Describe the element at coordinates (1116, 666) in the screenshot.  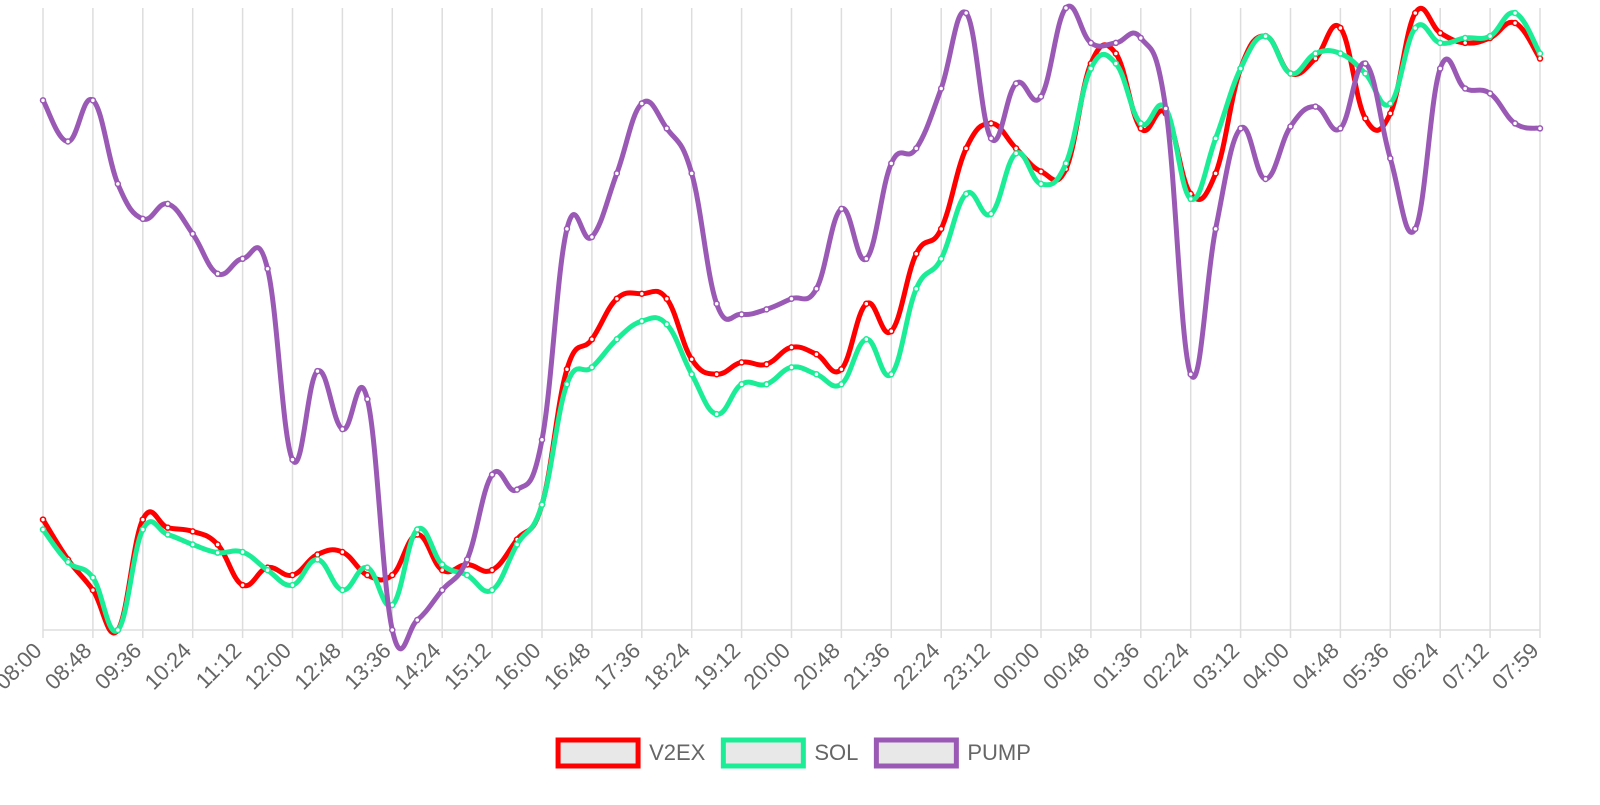
I see `x-tick-label: 01:36` at that location.